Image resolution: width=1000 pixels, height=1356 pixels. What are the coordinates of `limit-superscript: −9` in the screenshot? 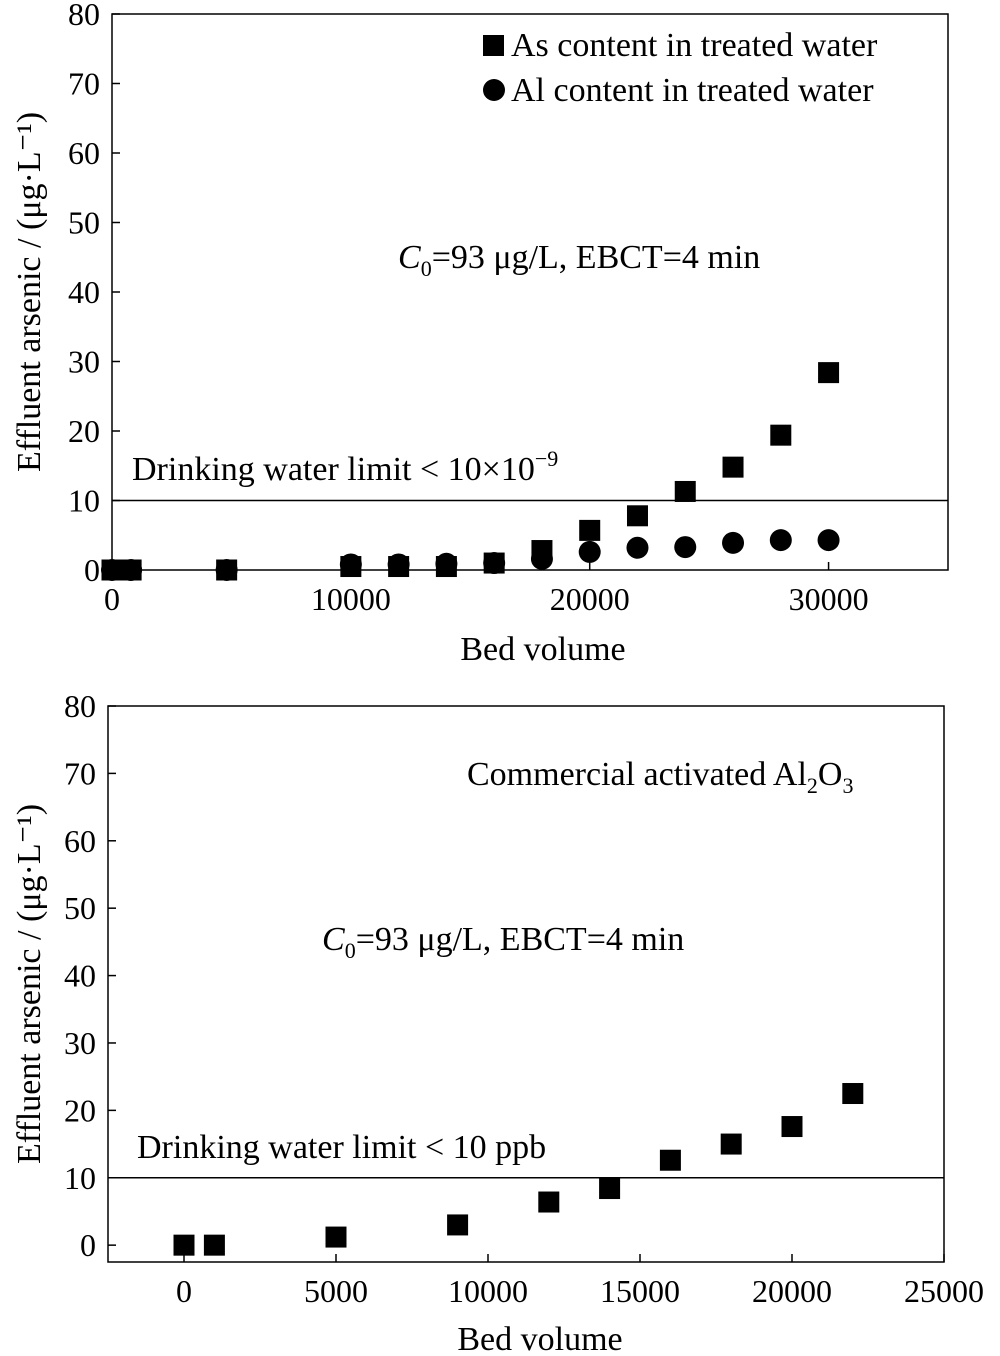 It's located at (546, 458).